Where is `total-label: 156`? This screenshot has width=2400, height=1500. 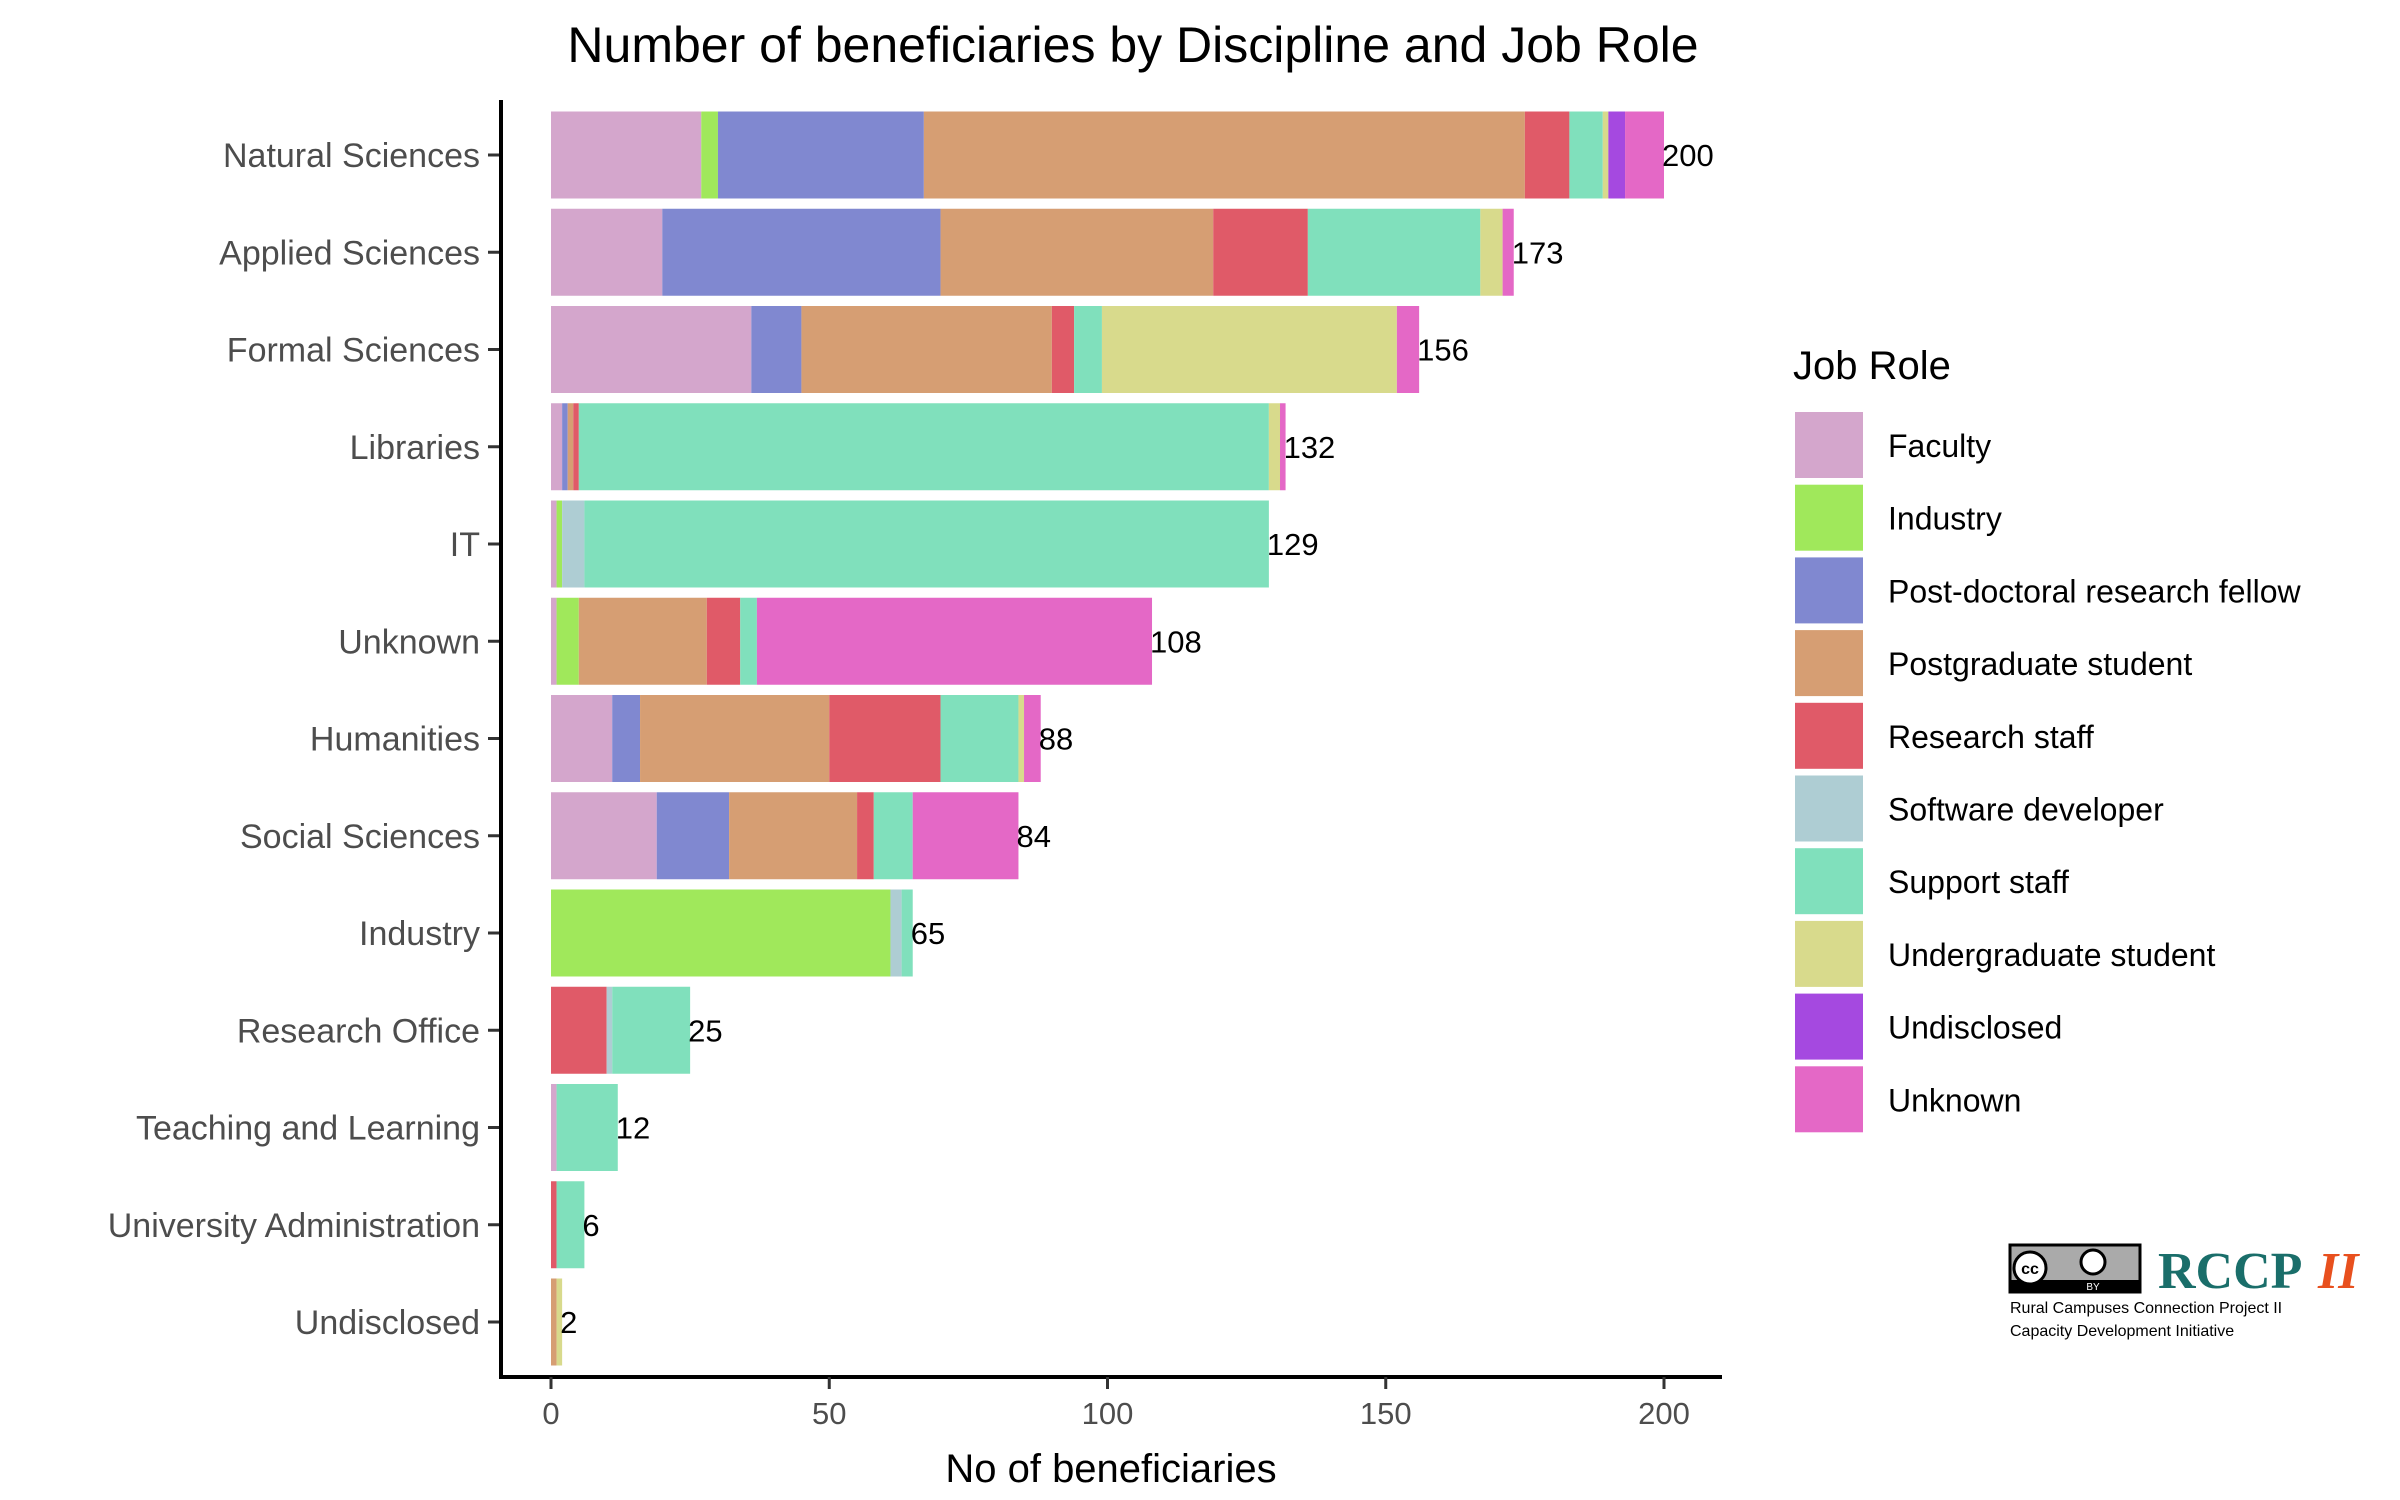
total-label: 156 is located at coordinates (1443, 350).